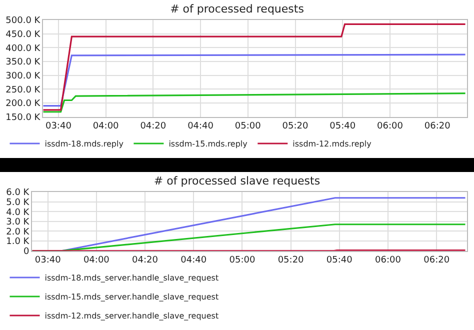  Describe the element at coordinates (237, 181) in the screenshot. I see `chart-title: # of processed slave requests` at that location.